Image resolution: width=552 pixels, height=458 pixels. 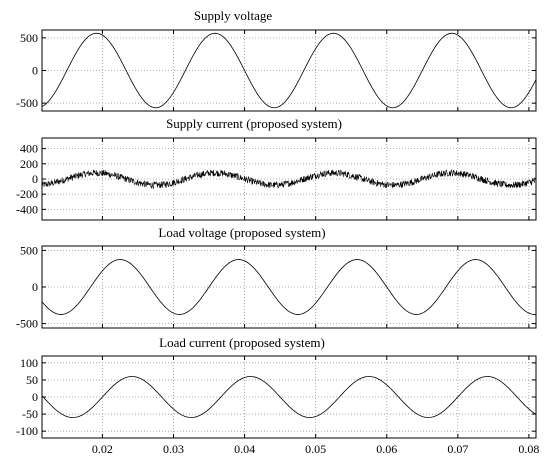 What do you see at coordinates (27, 194) in the screenshot?
I see `y-tick-label: -200` at bounding box center [27, 194].